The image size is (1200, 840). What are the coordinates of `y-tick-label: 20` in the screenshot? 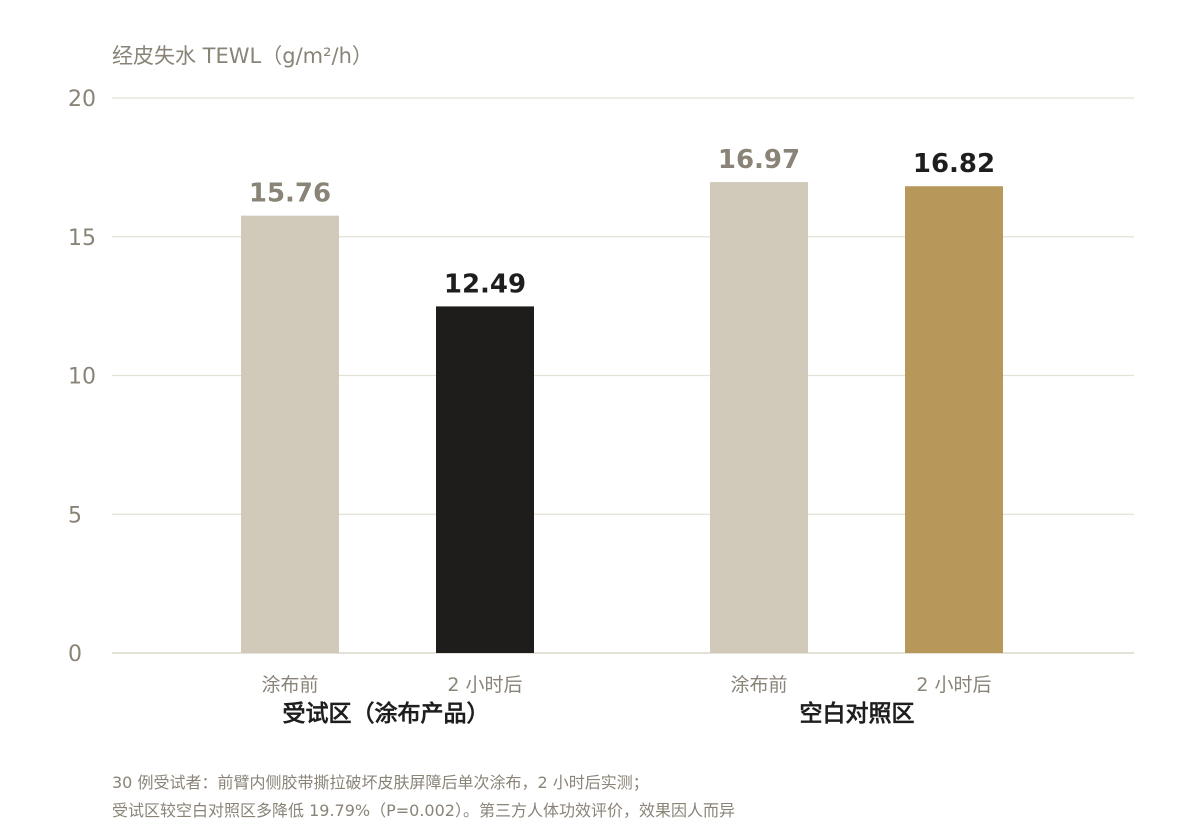 It's located at (82, 99).